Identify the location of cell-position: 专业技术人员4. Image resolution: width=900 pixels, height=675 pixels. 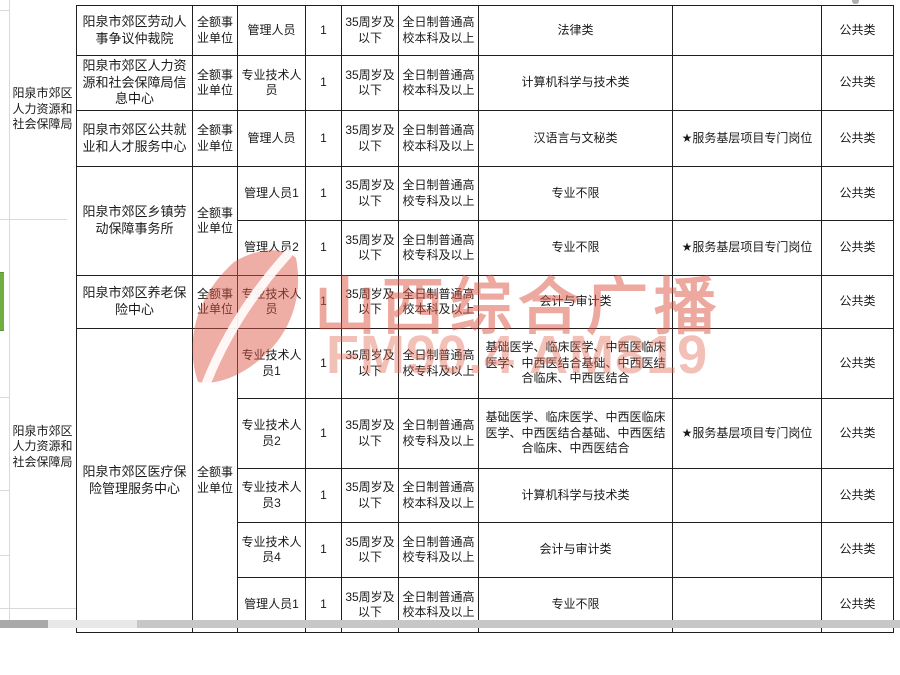
(272, 550).